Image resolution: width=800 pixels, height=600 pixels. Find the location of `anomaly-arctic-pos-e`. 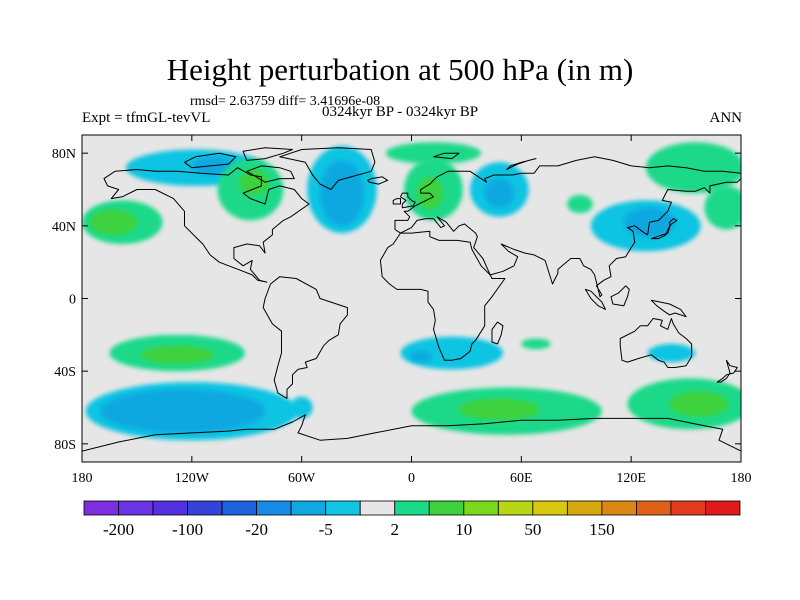

anomaly-arctic-pos-e is located at coordinates (433, 153).